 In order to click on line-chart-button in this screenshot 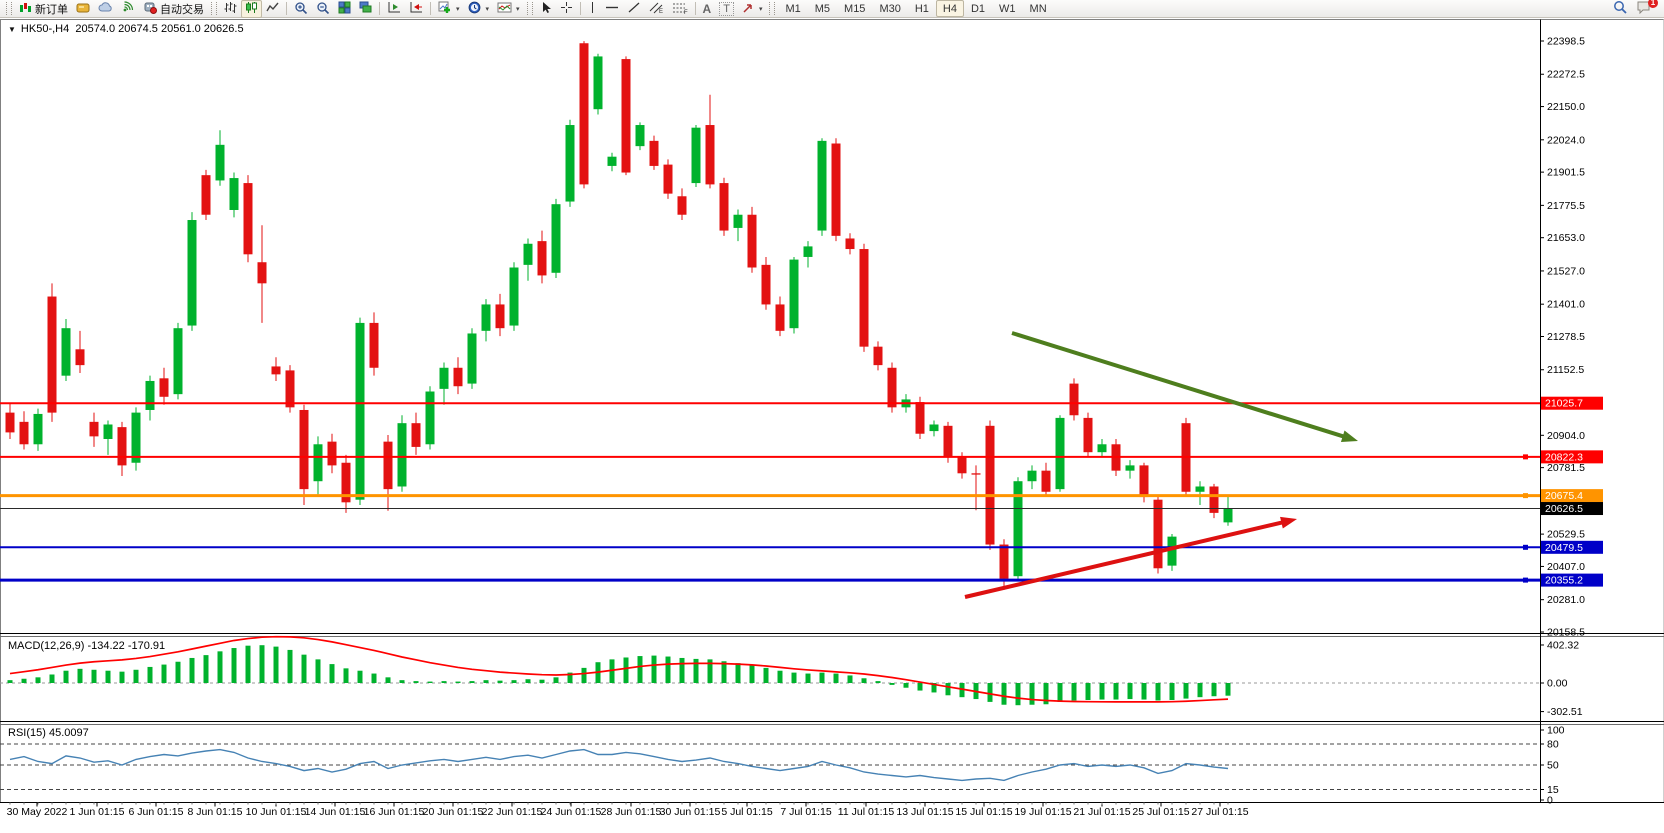, I will do `click(272, 9)`.